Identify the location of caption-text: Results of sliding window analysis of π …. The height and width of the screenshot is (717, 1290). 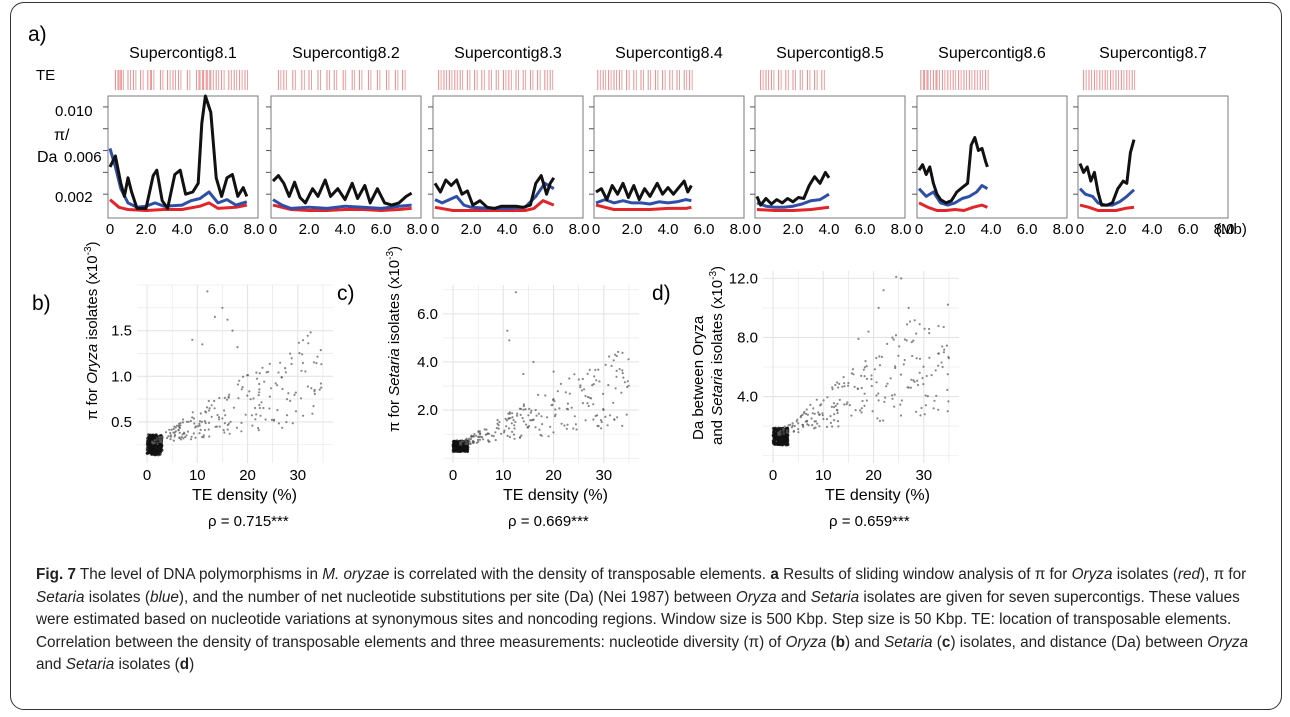
(925, 574).